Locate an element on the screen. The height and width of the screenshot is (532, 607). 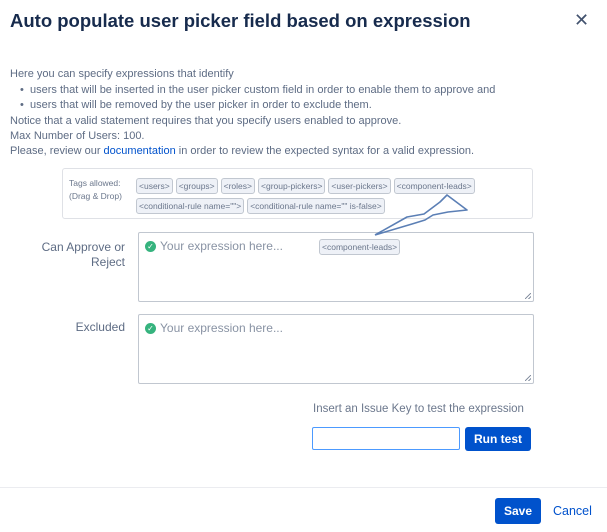
tag-groups: <groups> is located at coordinates (196, 186).